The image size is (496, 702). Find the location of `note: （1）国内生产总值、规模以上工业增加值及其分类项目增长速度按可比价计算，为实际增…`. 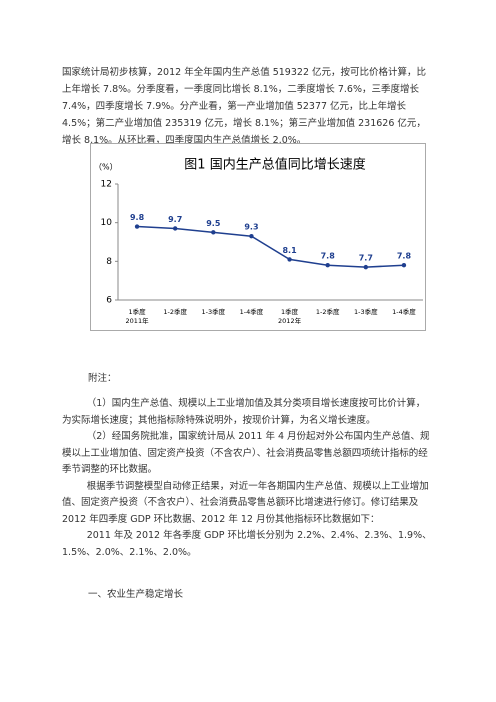

note: （1）国内生产总值、规模以上工业增加值及其分类项目增长速度按可比价计算，为实际增… is located at coordinates (244, 412).